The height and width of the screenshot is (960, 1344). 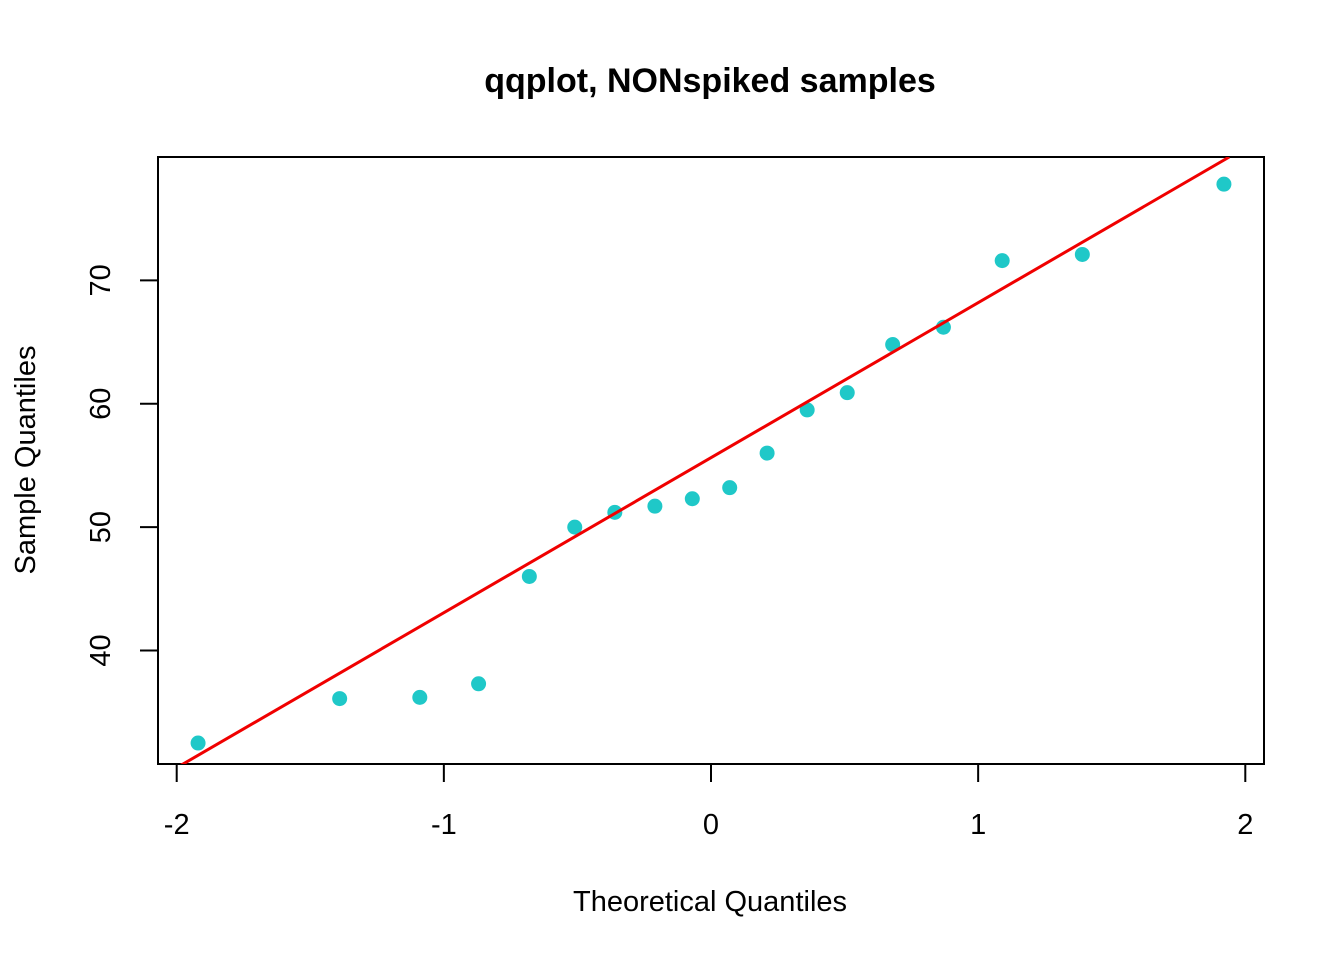 I want to click on x-tick-label: -1, so click(x=444, y=825).